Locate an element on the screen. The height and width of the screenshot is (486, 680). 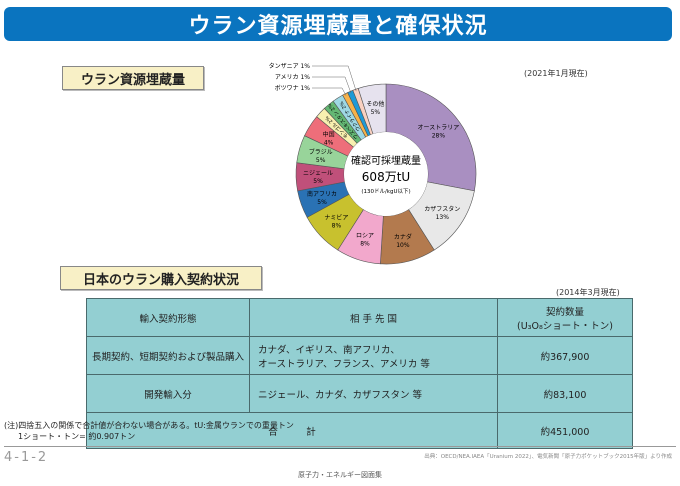
donut-hole is located at coordinates (386, 174).